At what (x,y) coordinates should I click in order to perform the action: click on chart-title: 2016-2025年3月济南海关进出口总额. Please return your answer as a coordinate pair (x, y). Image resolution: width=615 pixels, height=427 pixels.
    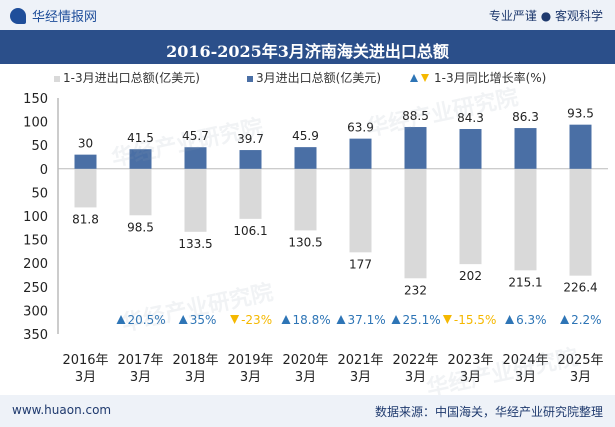
    Looking at the image, I should click on (307, 51).